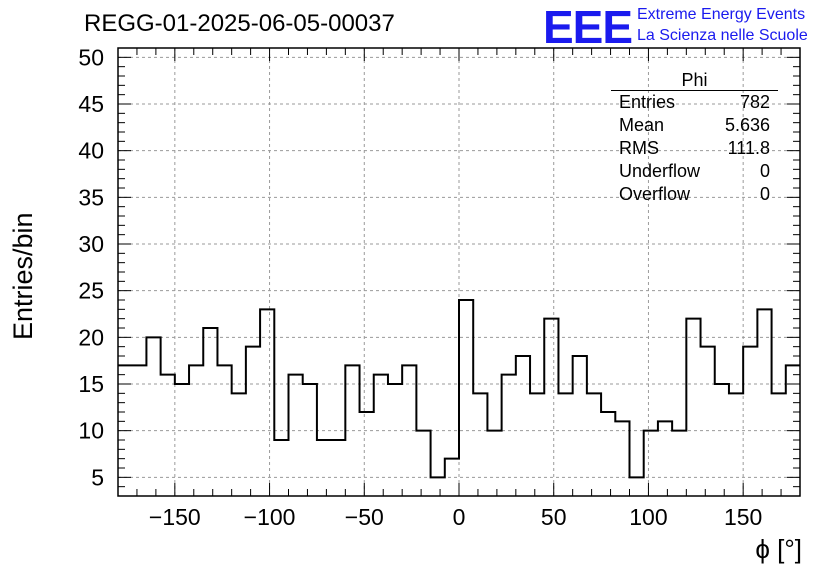 This screenshot has height=572, width=836. Describe the element at coordinates (642, 125) in the screenshot. I see `stats-label: Mean` at that location.